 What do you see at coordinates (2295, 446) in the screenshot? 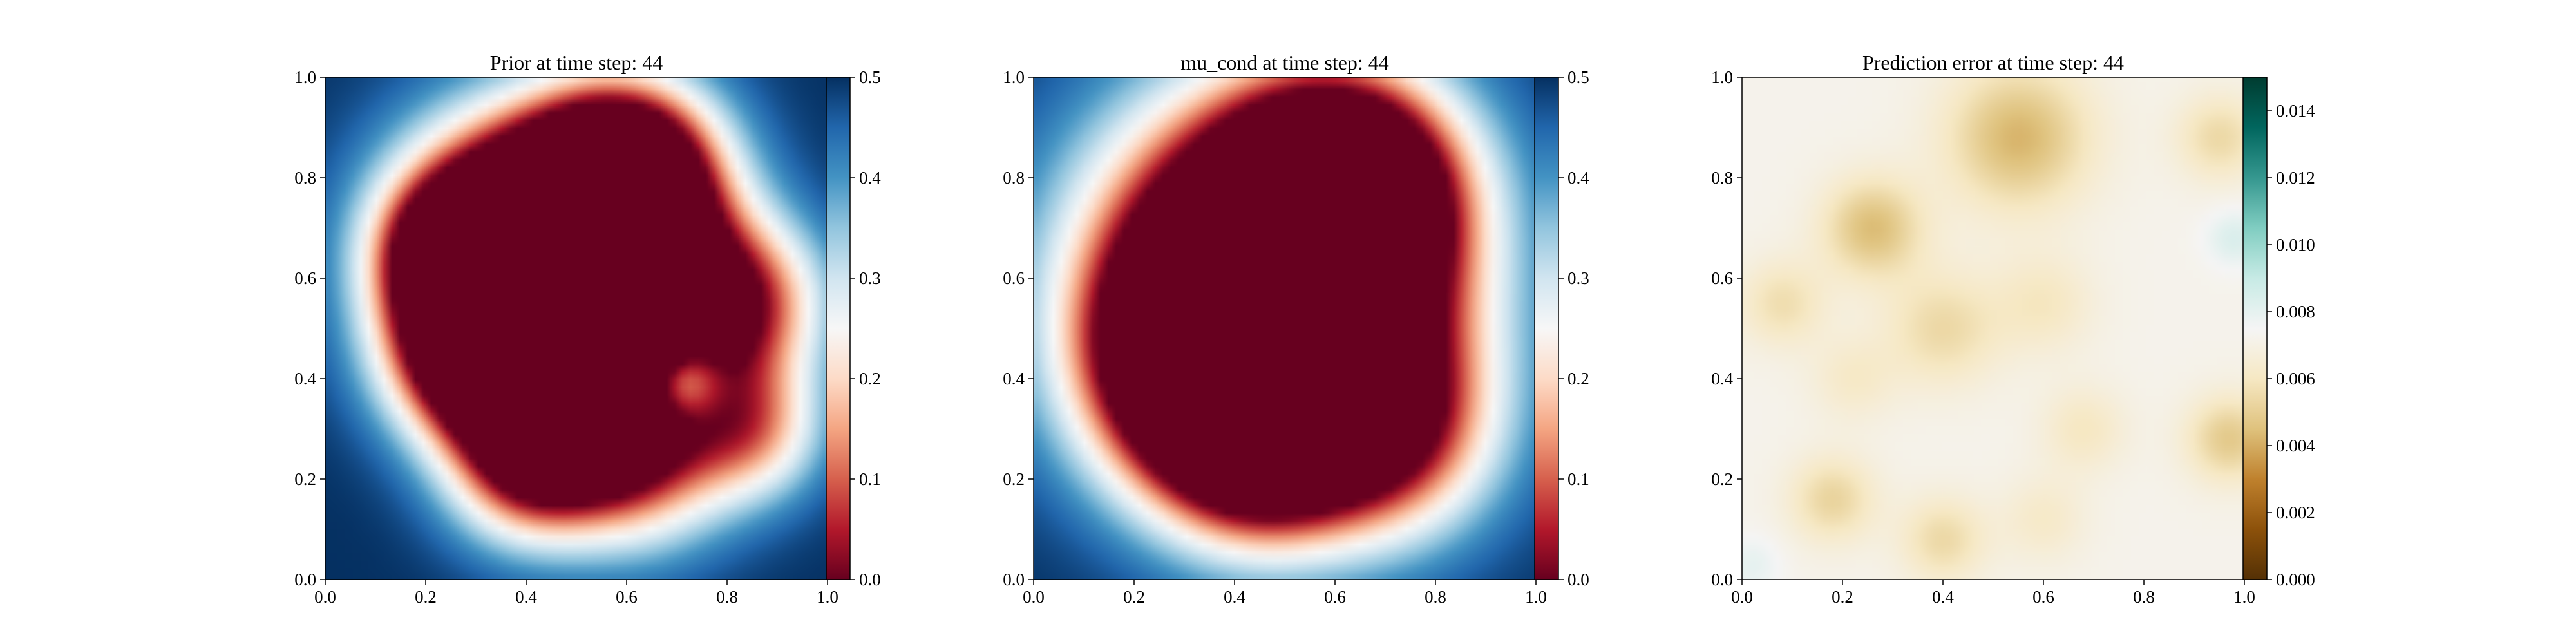
I see `colorbar-tick-label: 0.004` at bounding box center [2295, 446].